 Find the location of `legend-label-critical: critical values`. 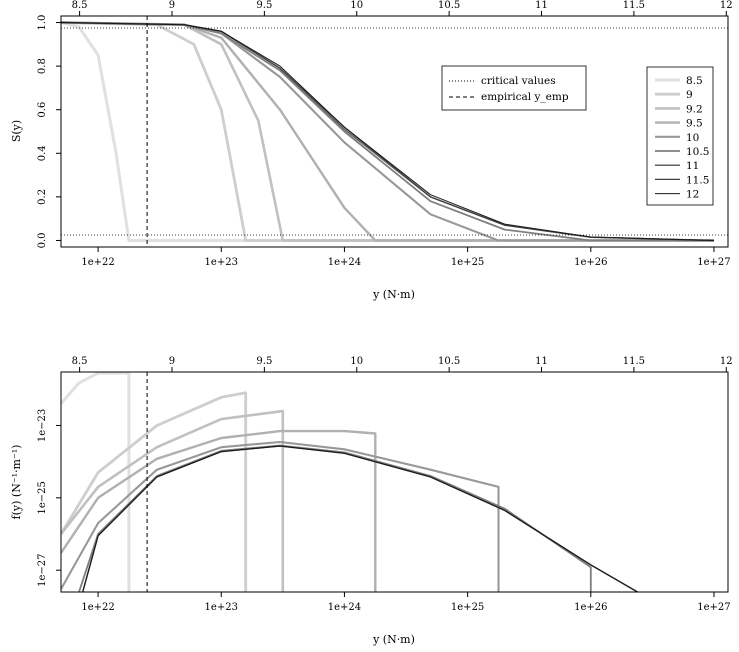

legend-label-critical: critical values is located at coordinates (518, 81).